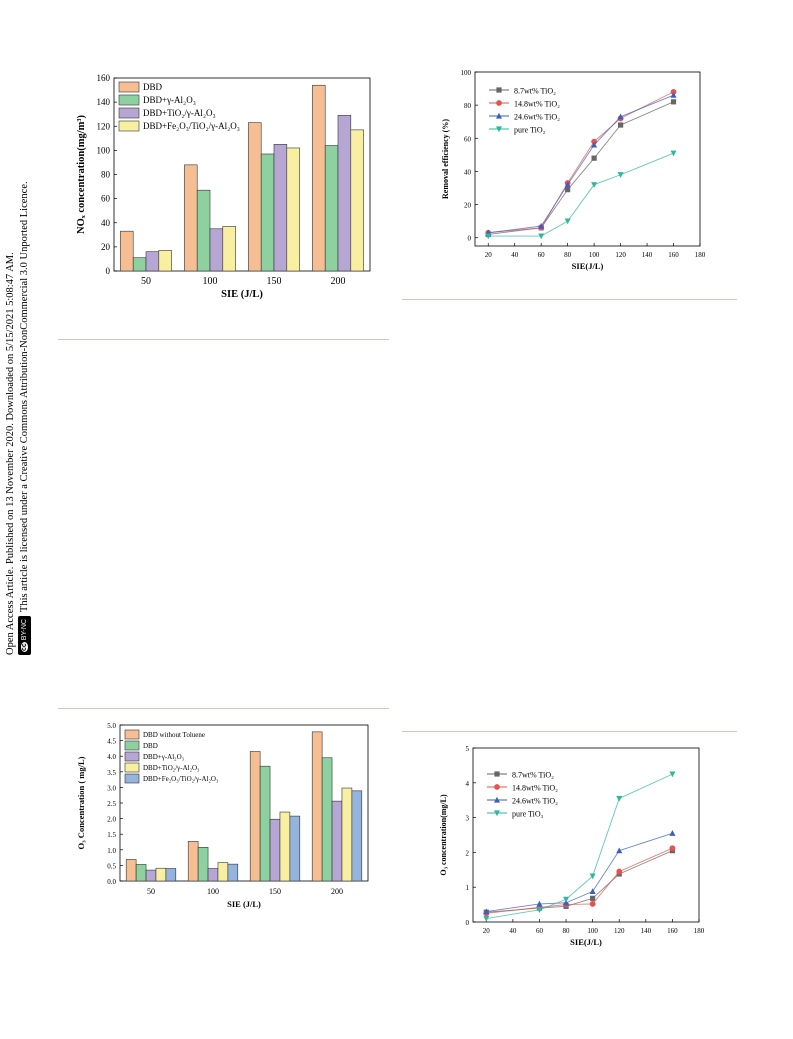 This screenshot has height=1039, width=793. Describe the element at coordinates (111, 773) in the screenshot. I see `y-tick-label: 3.5` at that location.